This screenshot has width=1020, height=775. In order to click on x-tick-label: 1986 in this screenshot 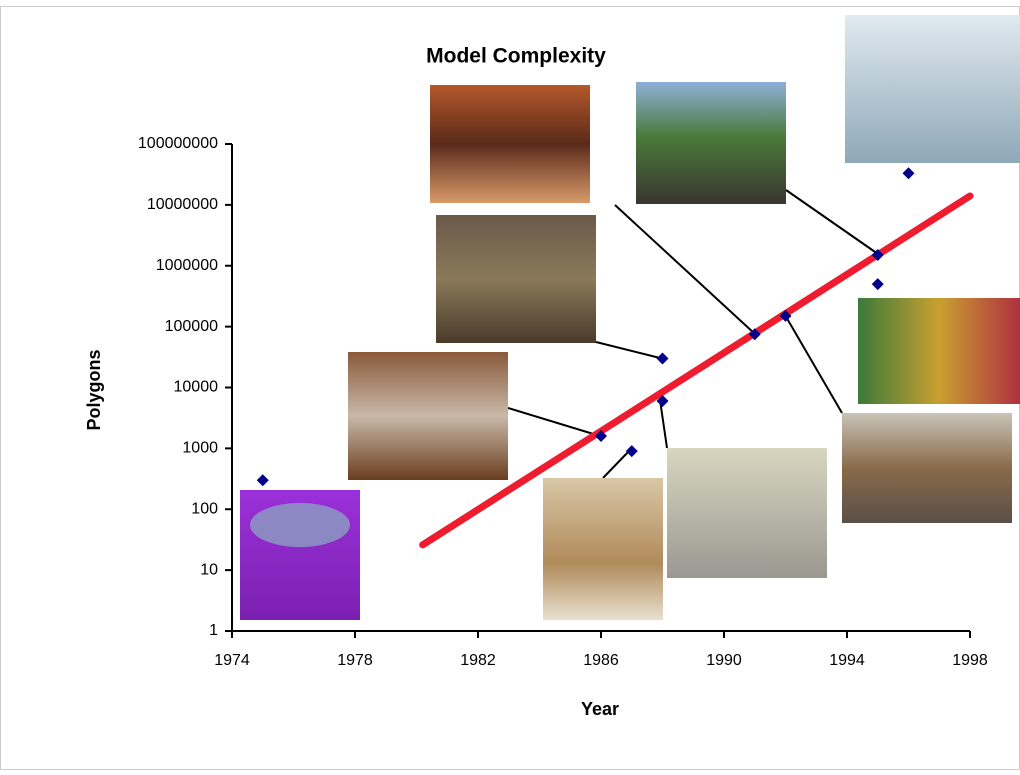, I will do `click(601, 660)`.